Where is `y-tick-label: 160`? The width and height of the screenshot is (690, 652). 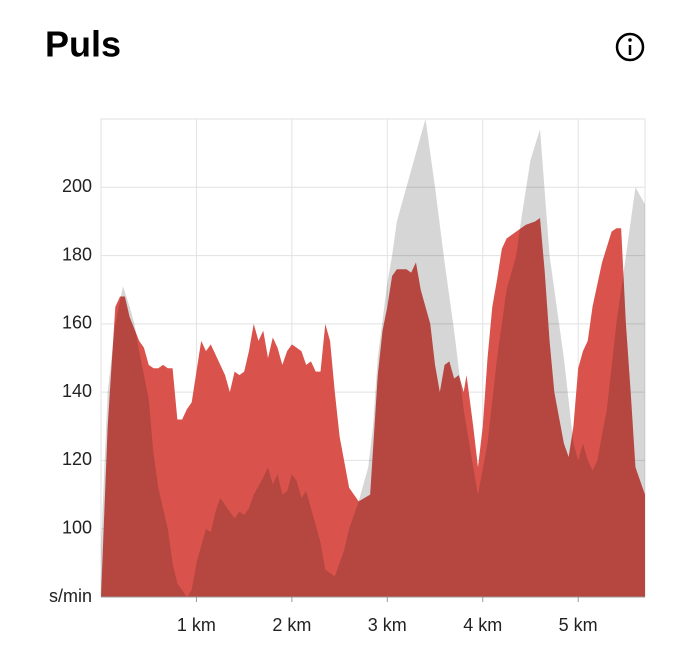
y-tick-label: 160 is located at coordinates (77, 323).